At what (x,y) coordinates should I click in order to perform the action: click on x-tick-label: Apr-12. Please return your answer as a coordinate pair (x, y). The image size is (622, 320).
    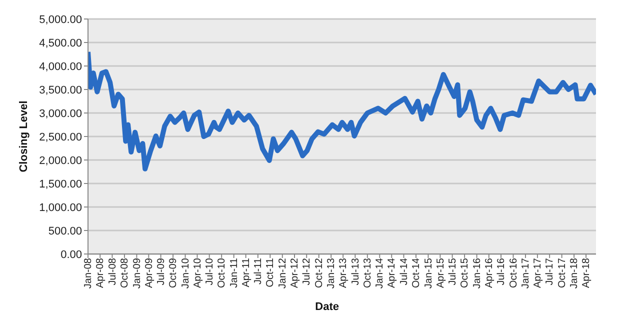
    Looking at the image, I should click on (295, 273).